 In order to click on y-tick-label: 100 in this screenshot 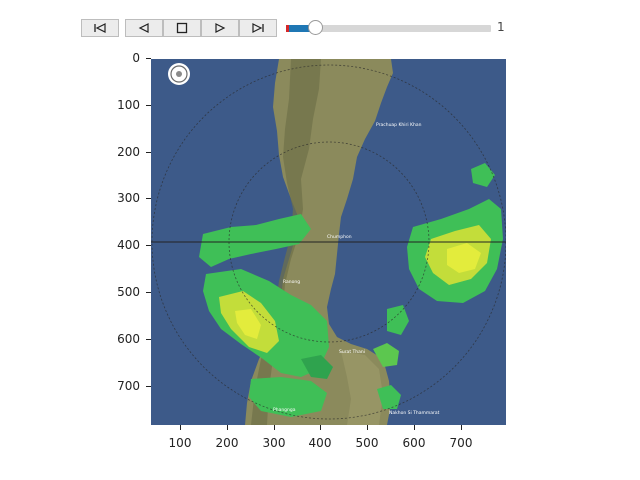, I will do `click(128, 105)`.